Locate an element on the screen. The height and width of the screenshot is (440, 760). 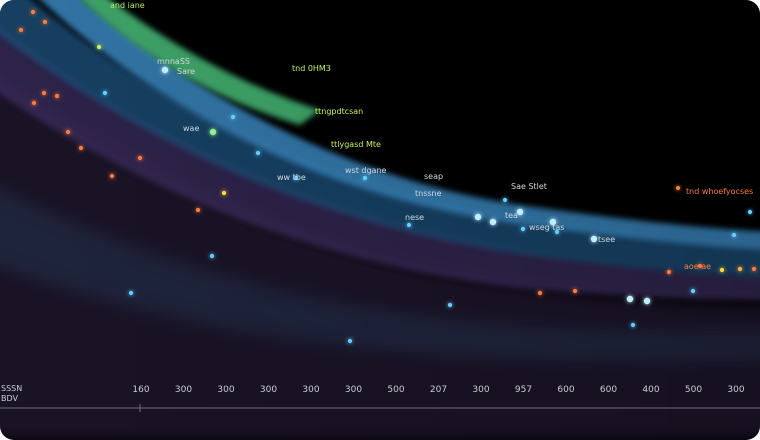
annotation-15: wseg tas is located at coordinates (546, 227).